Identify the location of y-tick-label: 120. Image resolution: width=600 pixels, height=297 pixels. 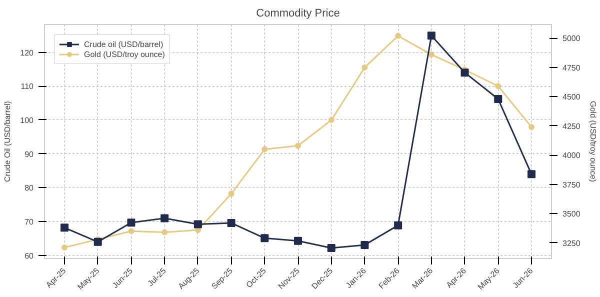
(27, 53).